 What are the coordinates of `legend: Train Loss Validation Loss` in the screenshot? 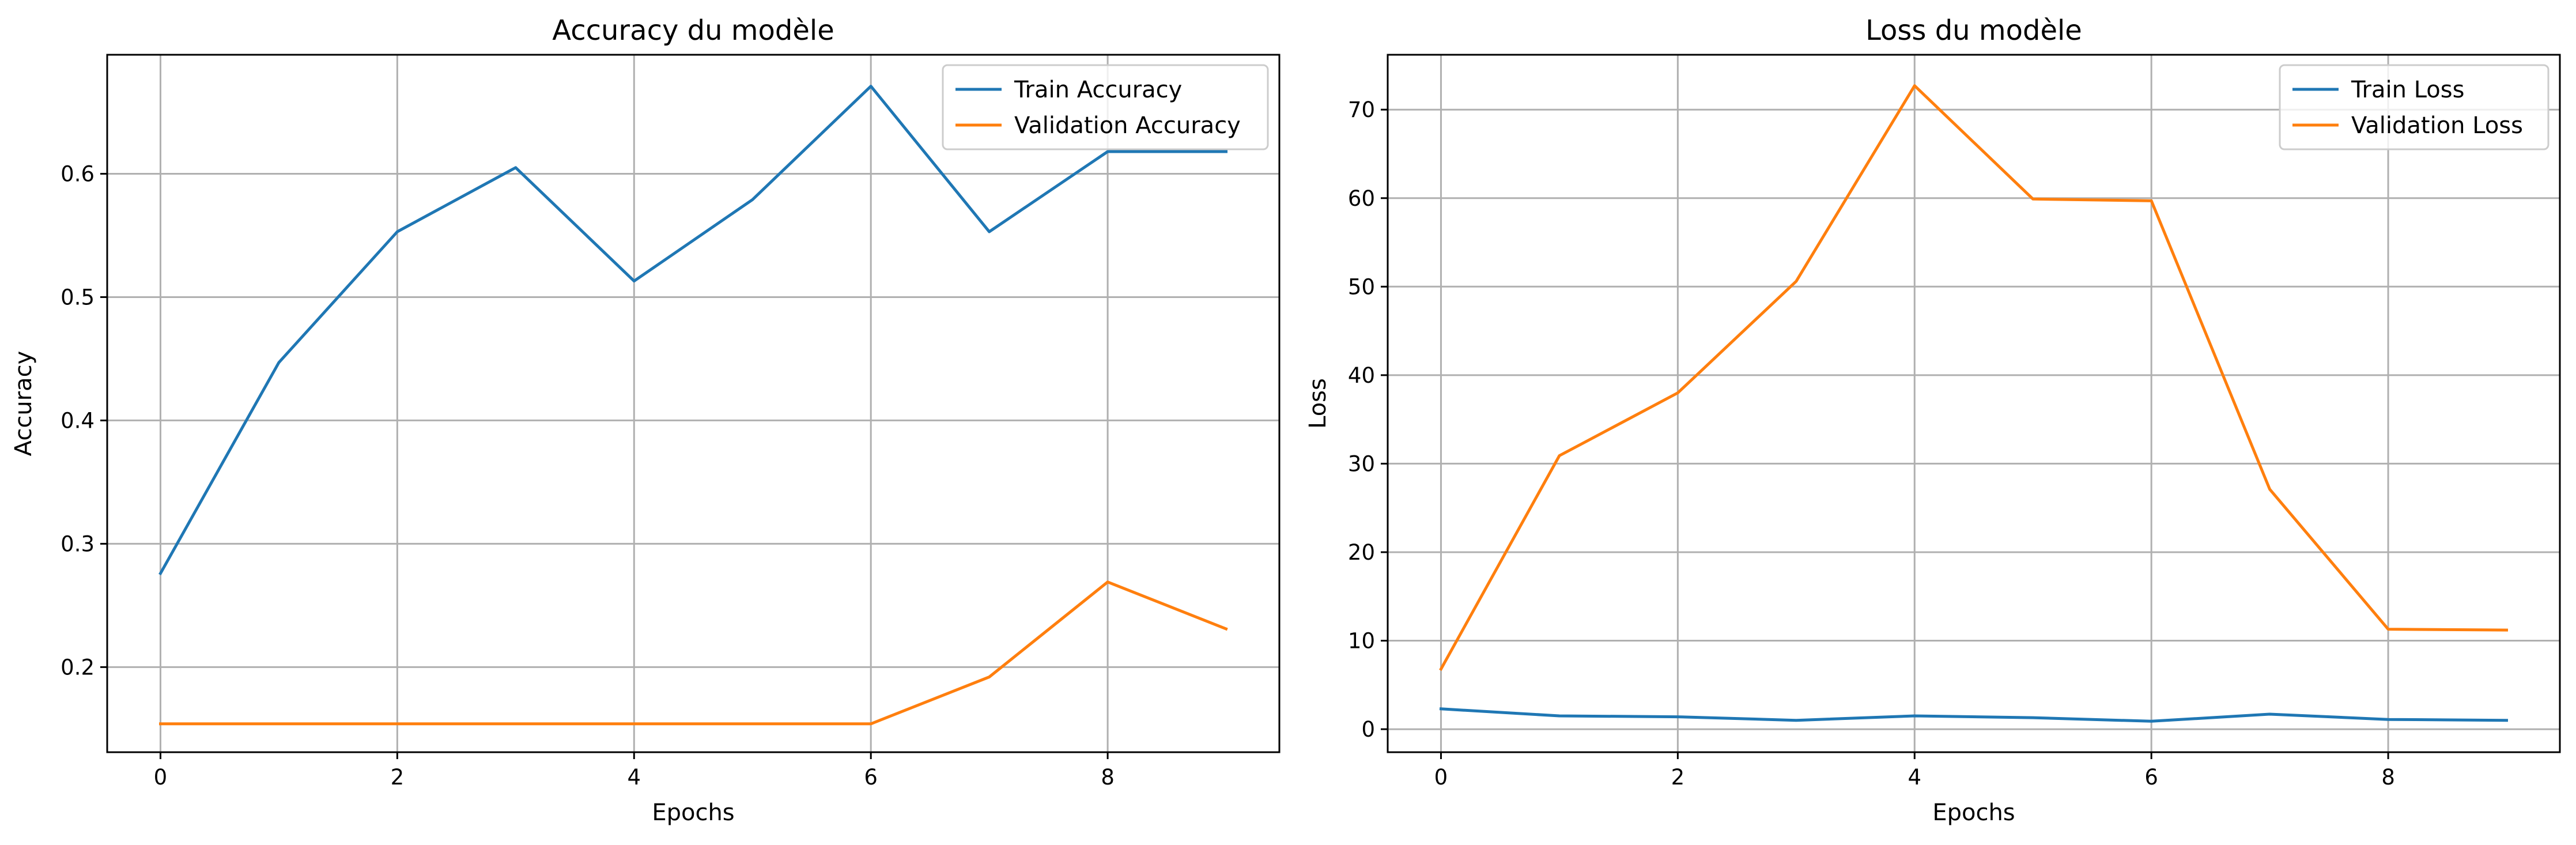 It's located at (2414, 107).